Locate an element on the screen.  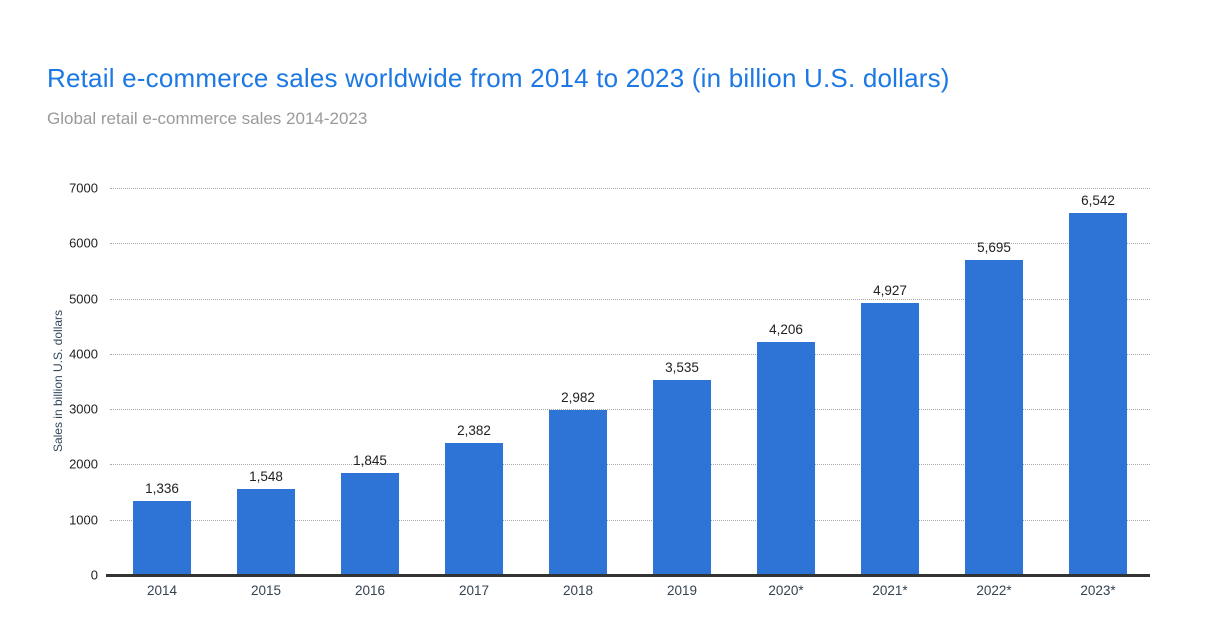
y-tick-label-0: 0 is located at coordinates (94, 575).